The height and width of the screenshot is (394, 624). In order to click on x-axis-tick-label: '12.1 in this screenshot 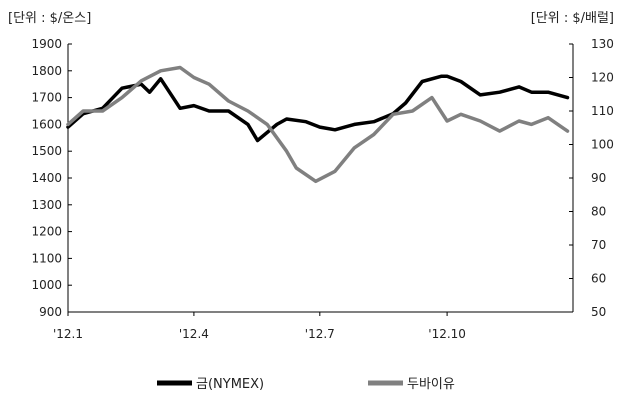, I will do `click(68, 334)`.